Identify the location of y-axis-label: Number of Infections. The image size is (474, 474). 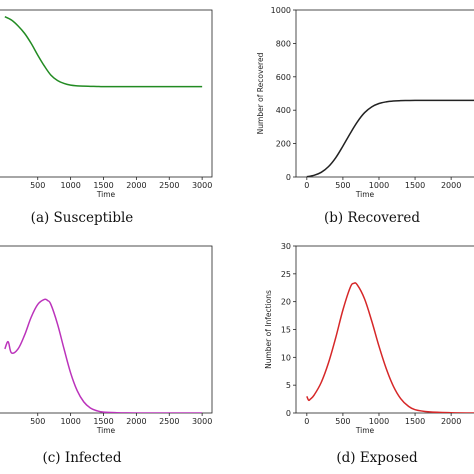
(268, 329).